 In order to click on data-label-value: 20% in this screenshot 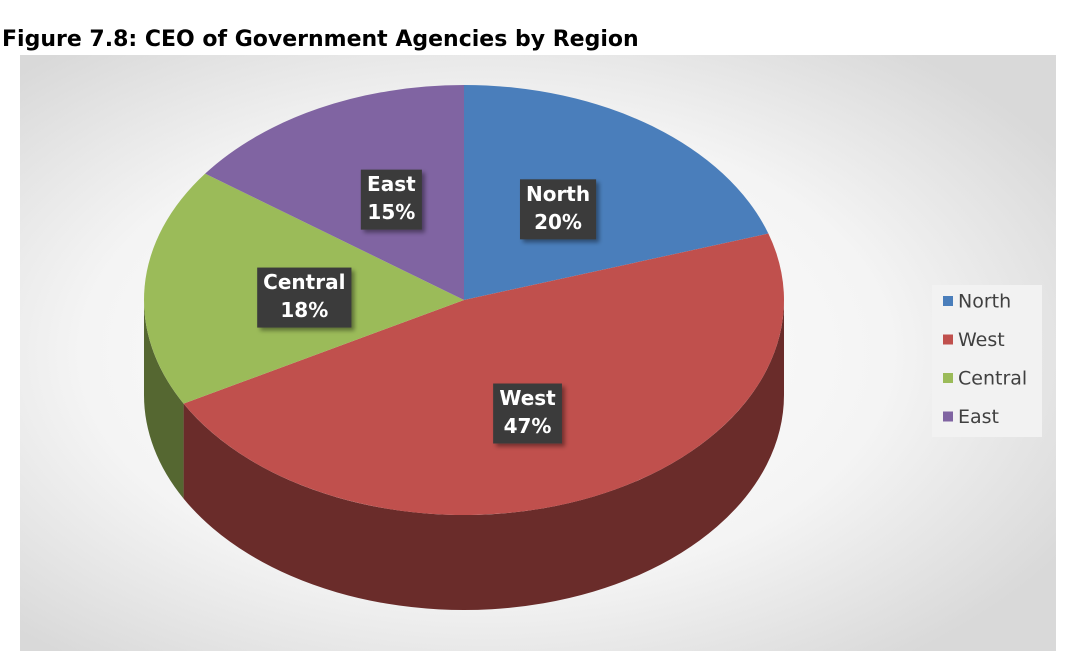, I will do `click(558, 222)`.